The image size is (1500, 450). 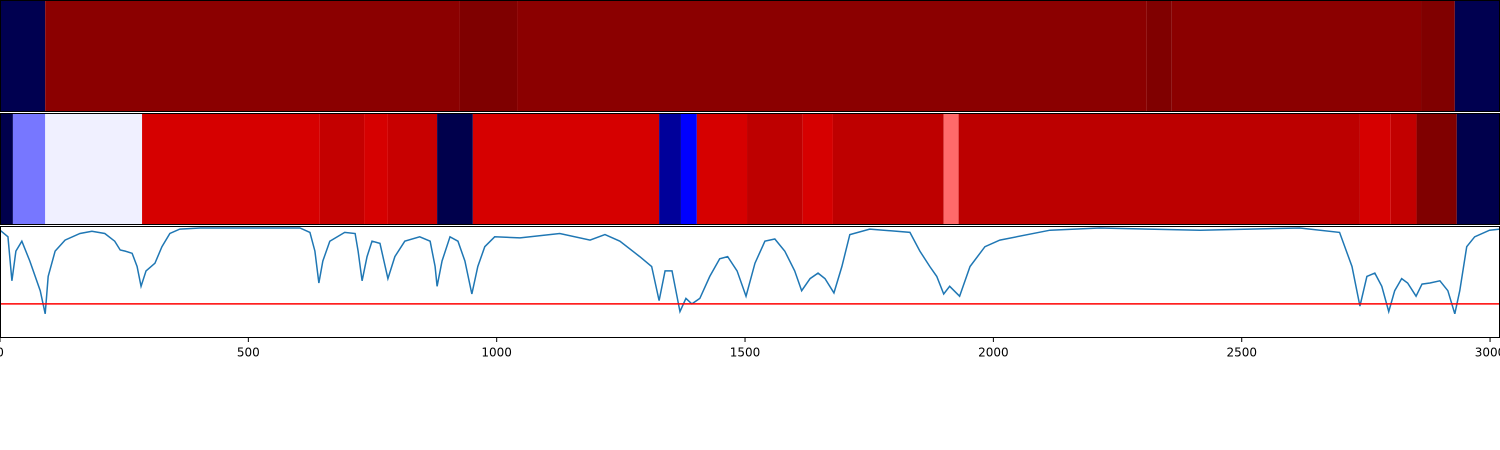 What do you see at coordinates (2, 353) in the screenshot?
I see `x-tick-label: 0` at bounding box center [2, 353].